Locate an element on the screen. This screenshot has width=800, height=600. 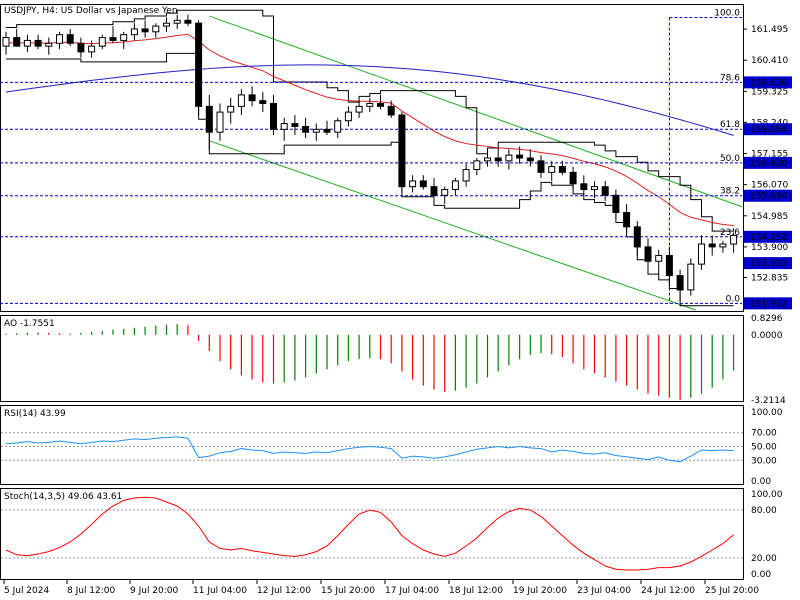
rsi-indicator is located at coordinates (372, 447).